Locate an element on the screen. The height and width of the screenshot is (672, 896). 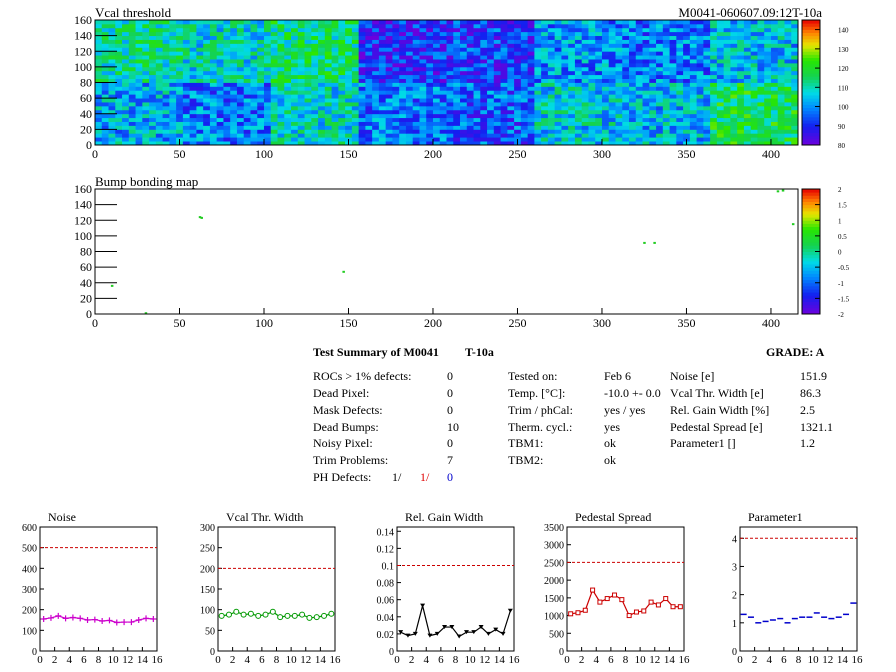
mini-y-tick-label: 500 is located at coordinates (556, 634).